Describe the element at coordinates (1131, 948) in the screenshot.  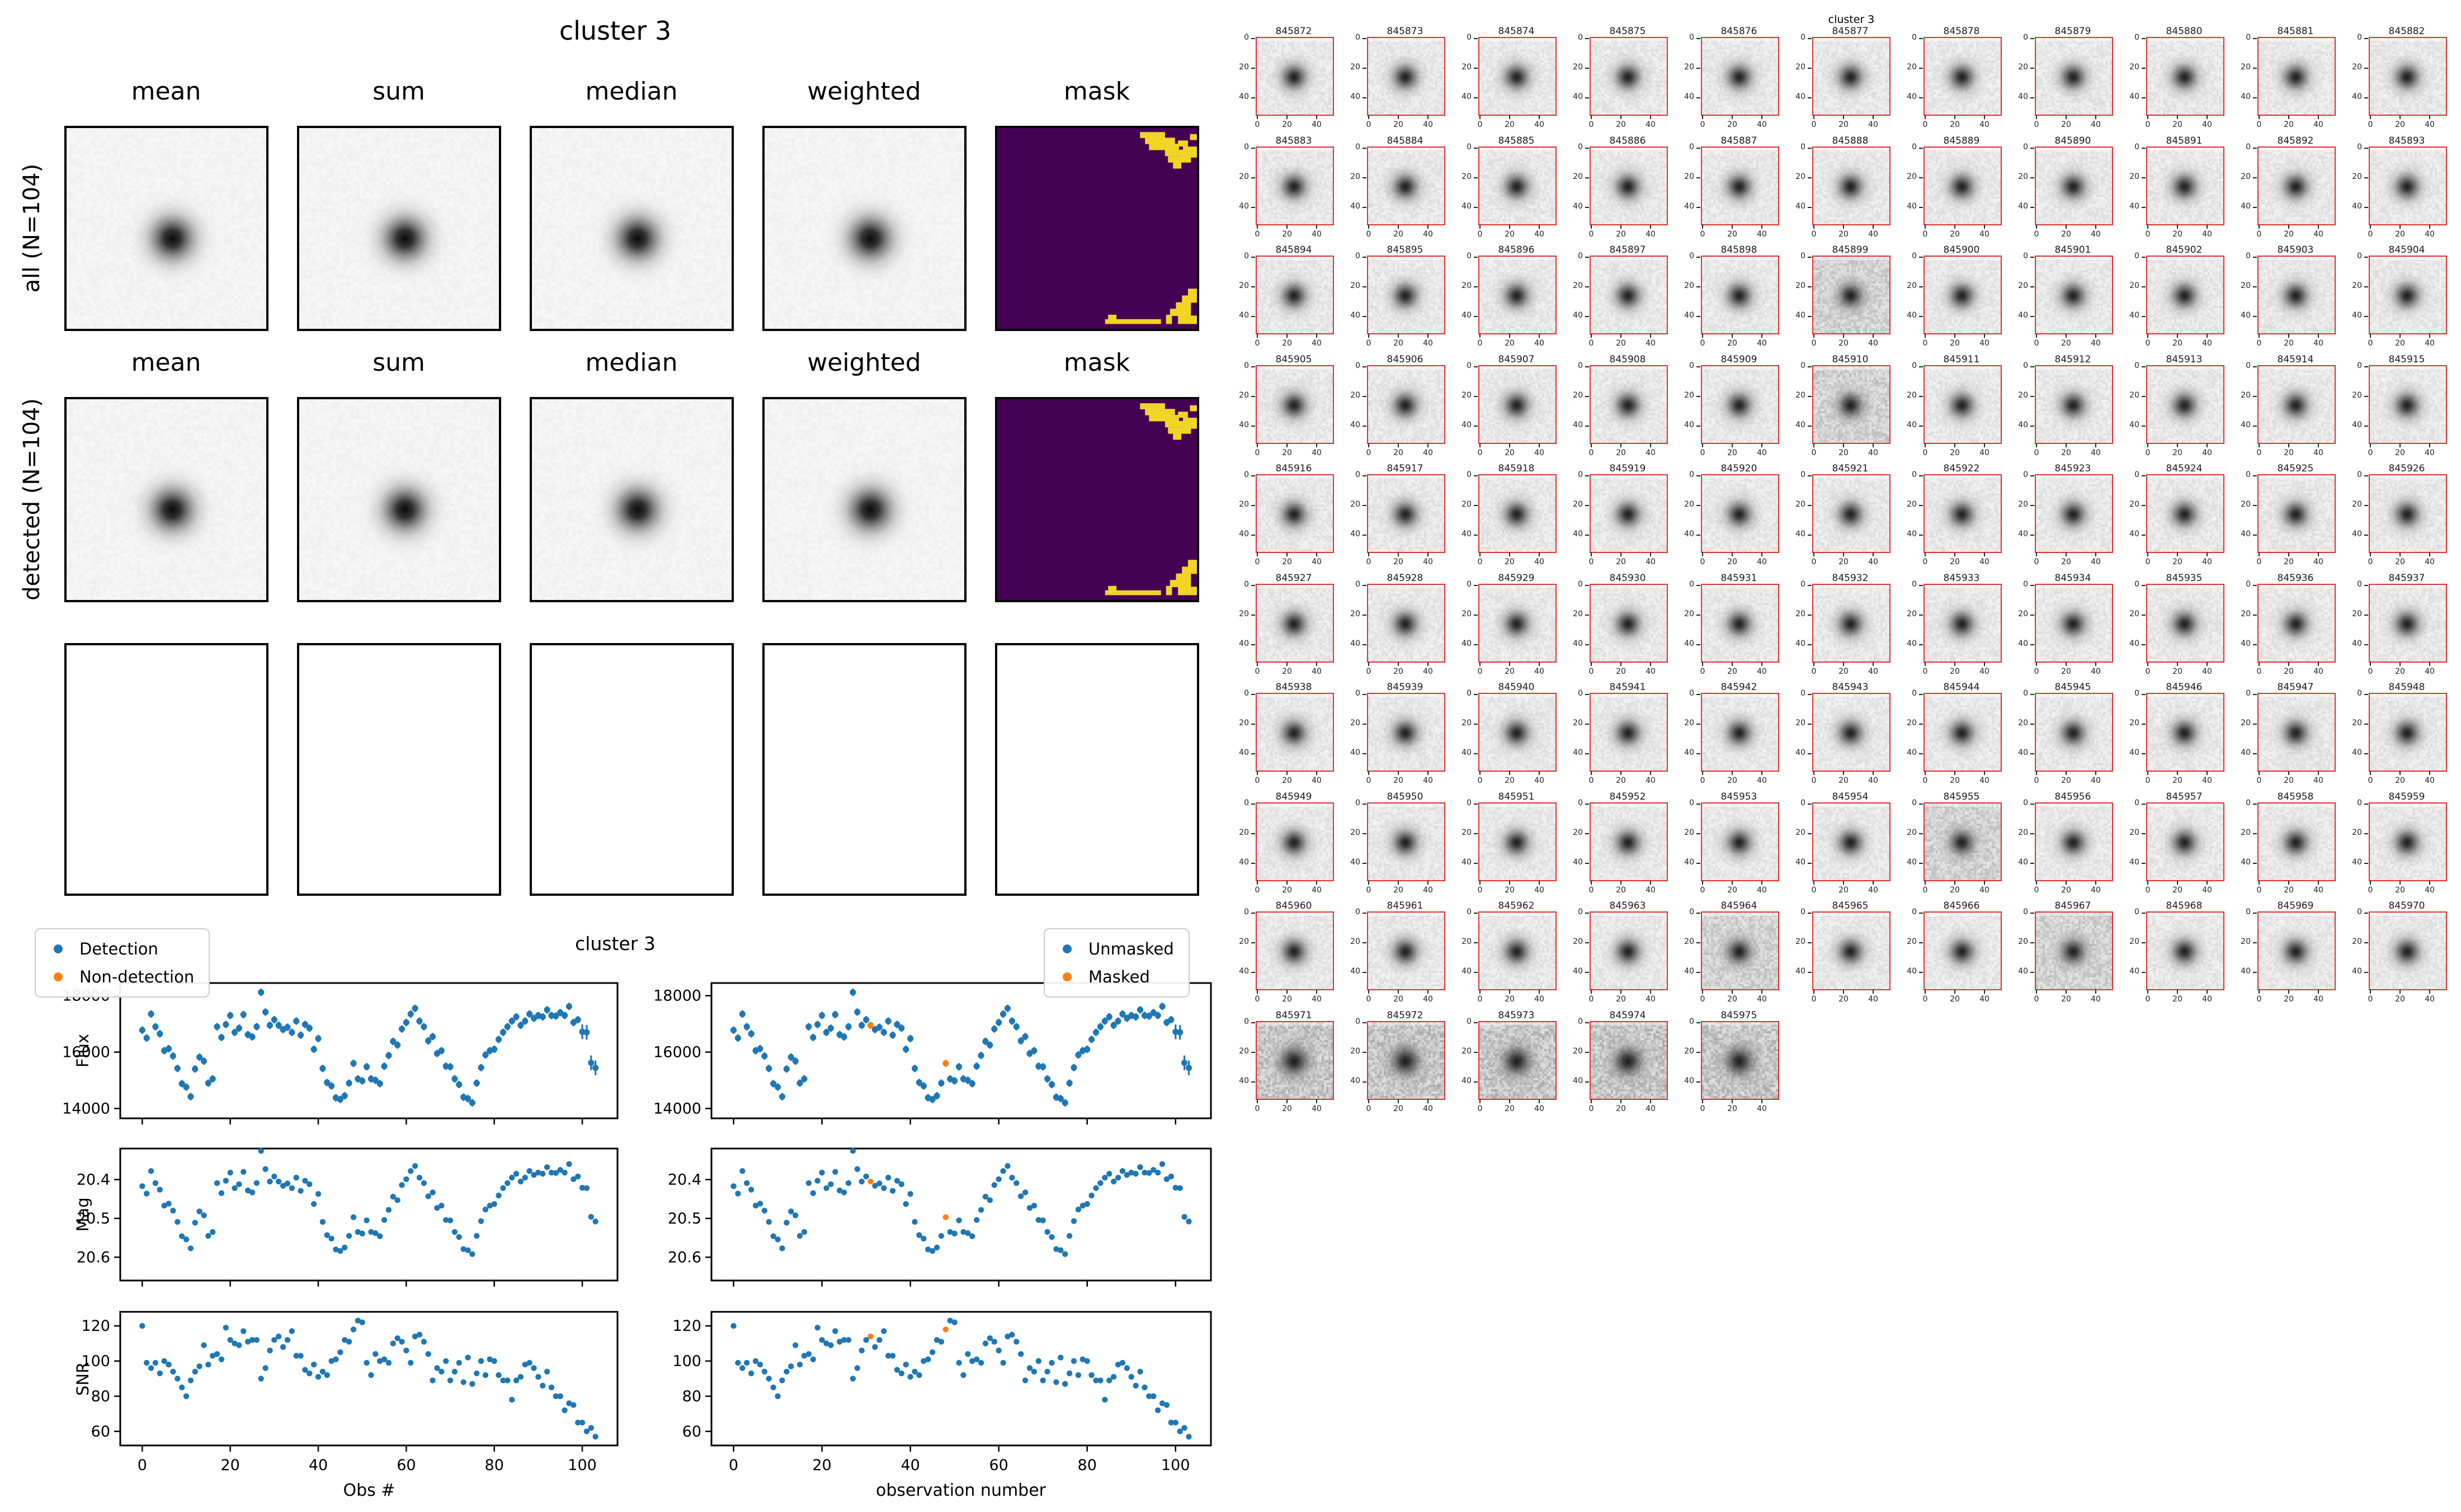
I see `legend-label-unmasked: Unmasked` at that location.